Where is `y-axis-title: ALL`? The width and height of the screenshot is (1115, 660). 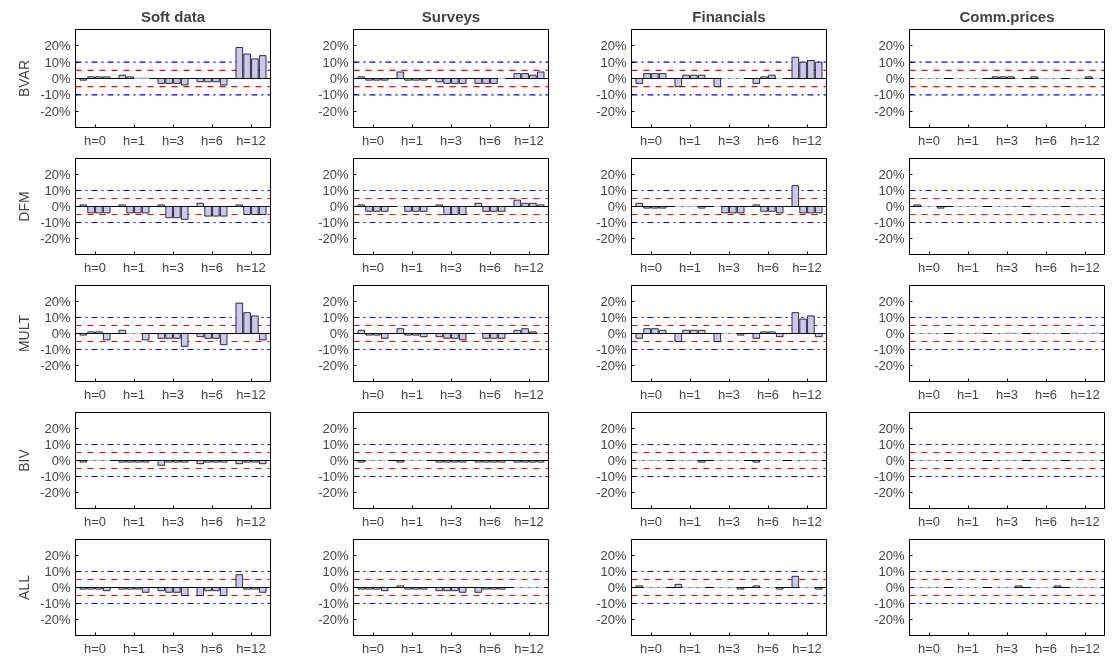 y-axis-title: ALL is located at coordinates (24, 587).